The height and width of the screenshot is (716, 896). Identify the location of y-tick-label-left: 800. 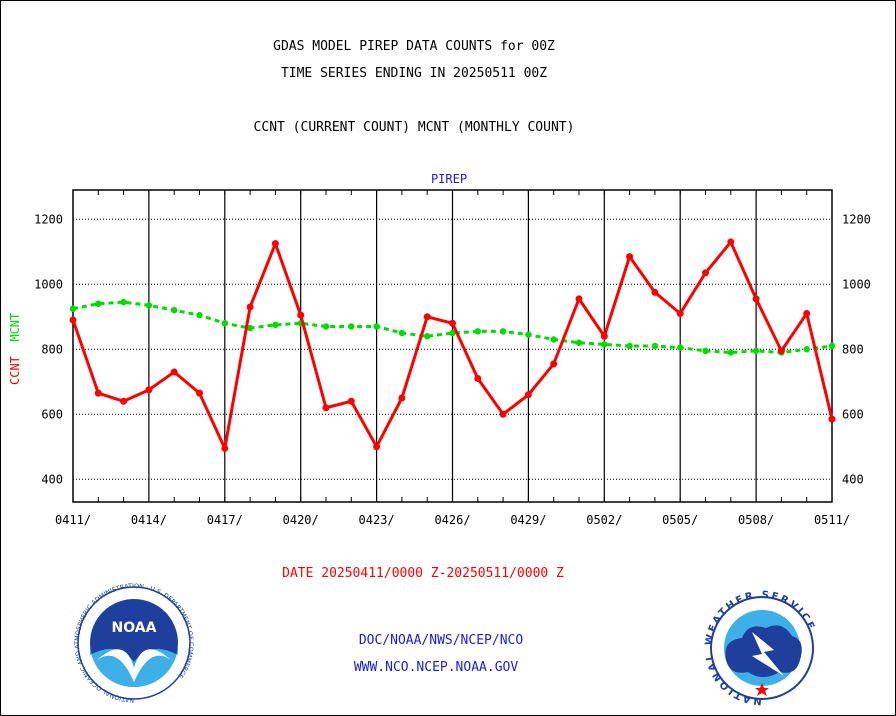
(52, 349).